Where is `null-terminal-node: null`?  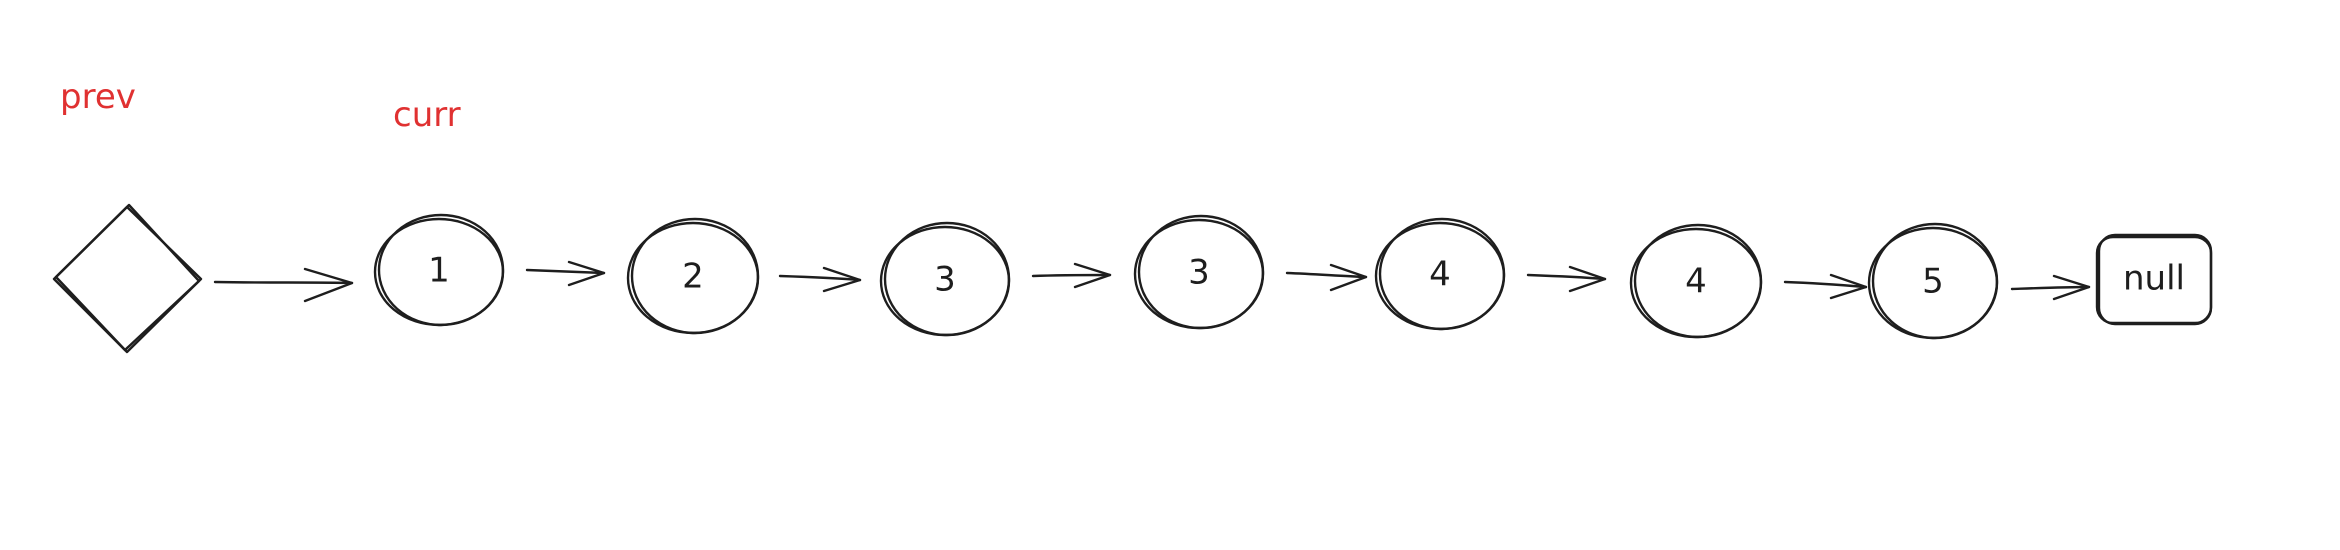
null-terminal-node: null is located at coordinates (2154, 279).